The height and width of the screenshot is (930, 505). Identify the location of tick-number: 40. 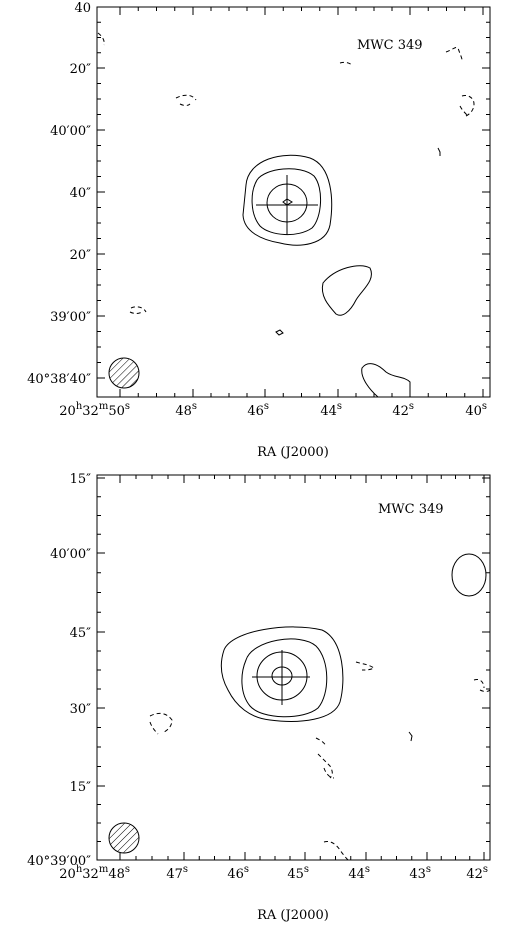
(473, 411).